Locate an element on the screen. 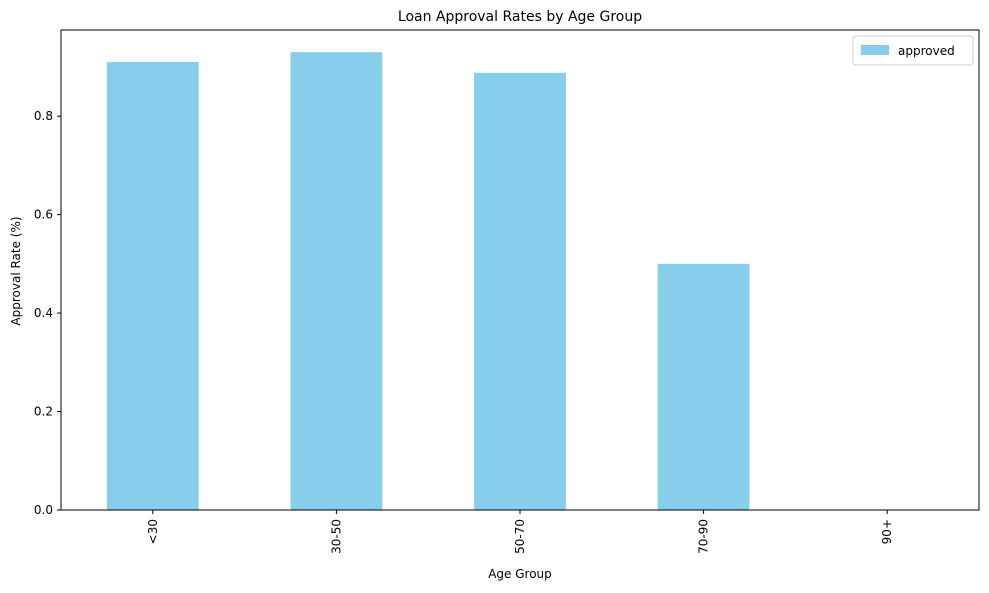  y-tick-label-0: 0.0 is located at coordinates (43, 510).